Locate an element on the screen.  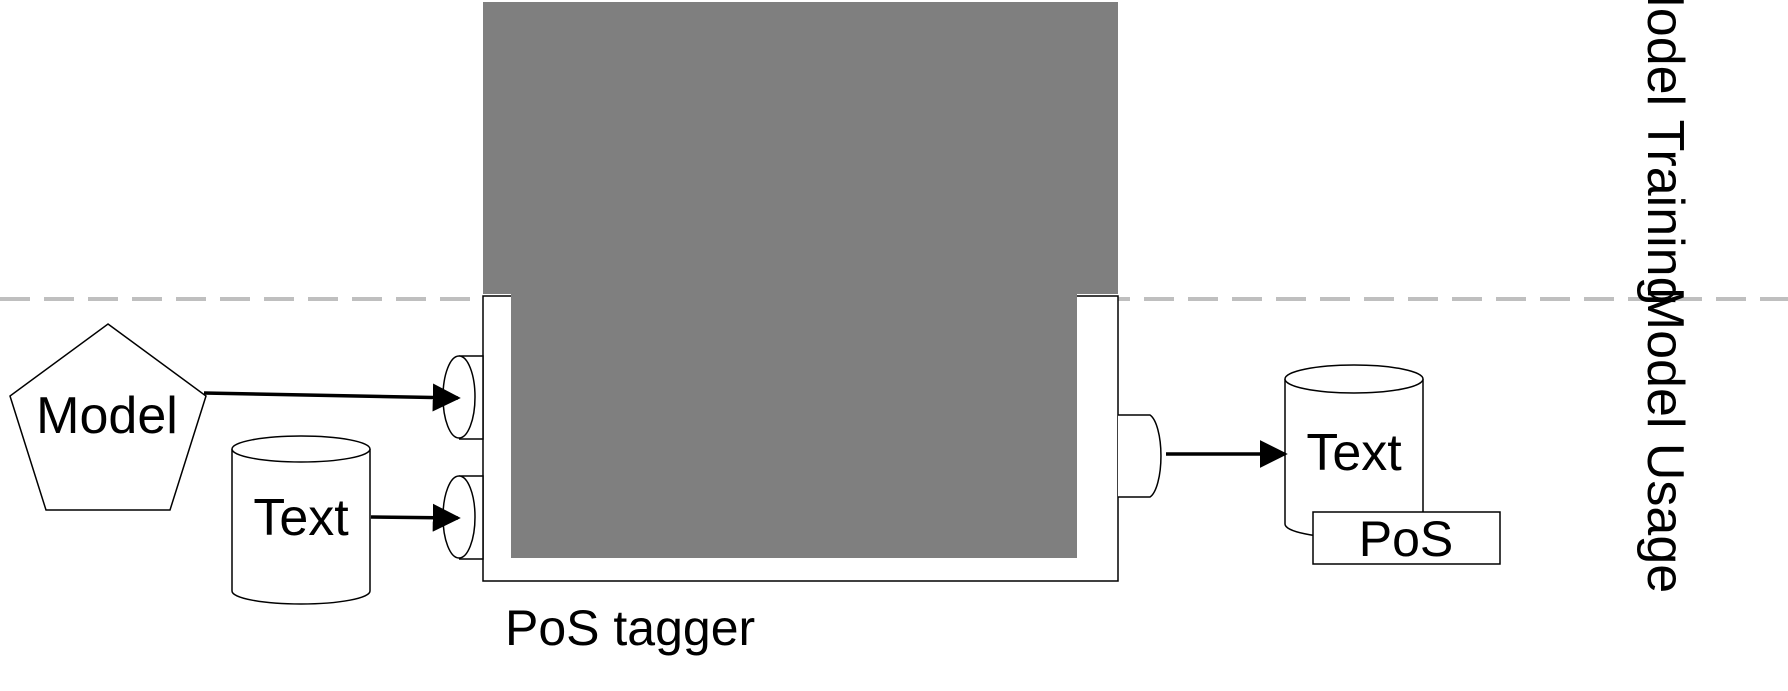
text-input-cylinder is located at coordinates (301, 520).